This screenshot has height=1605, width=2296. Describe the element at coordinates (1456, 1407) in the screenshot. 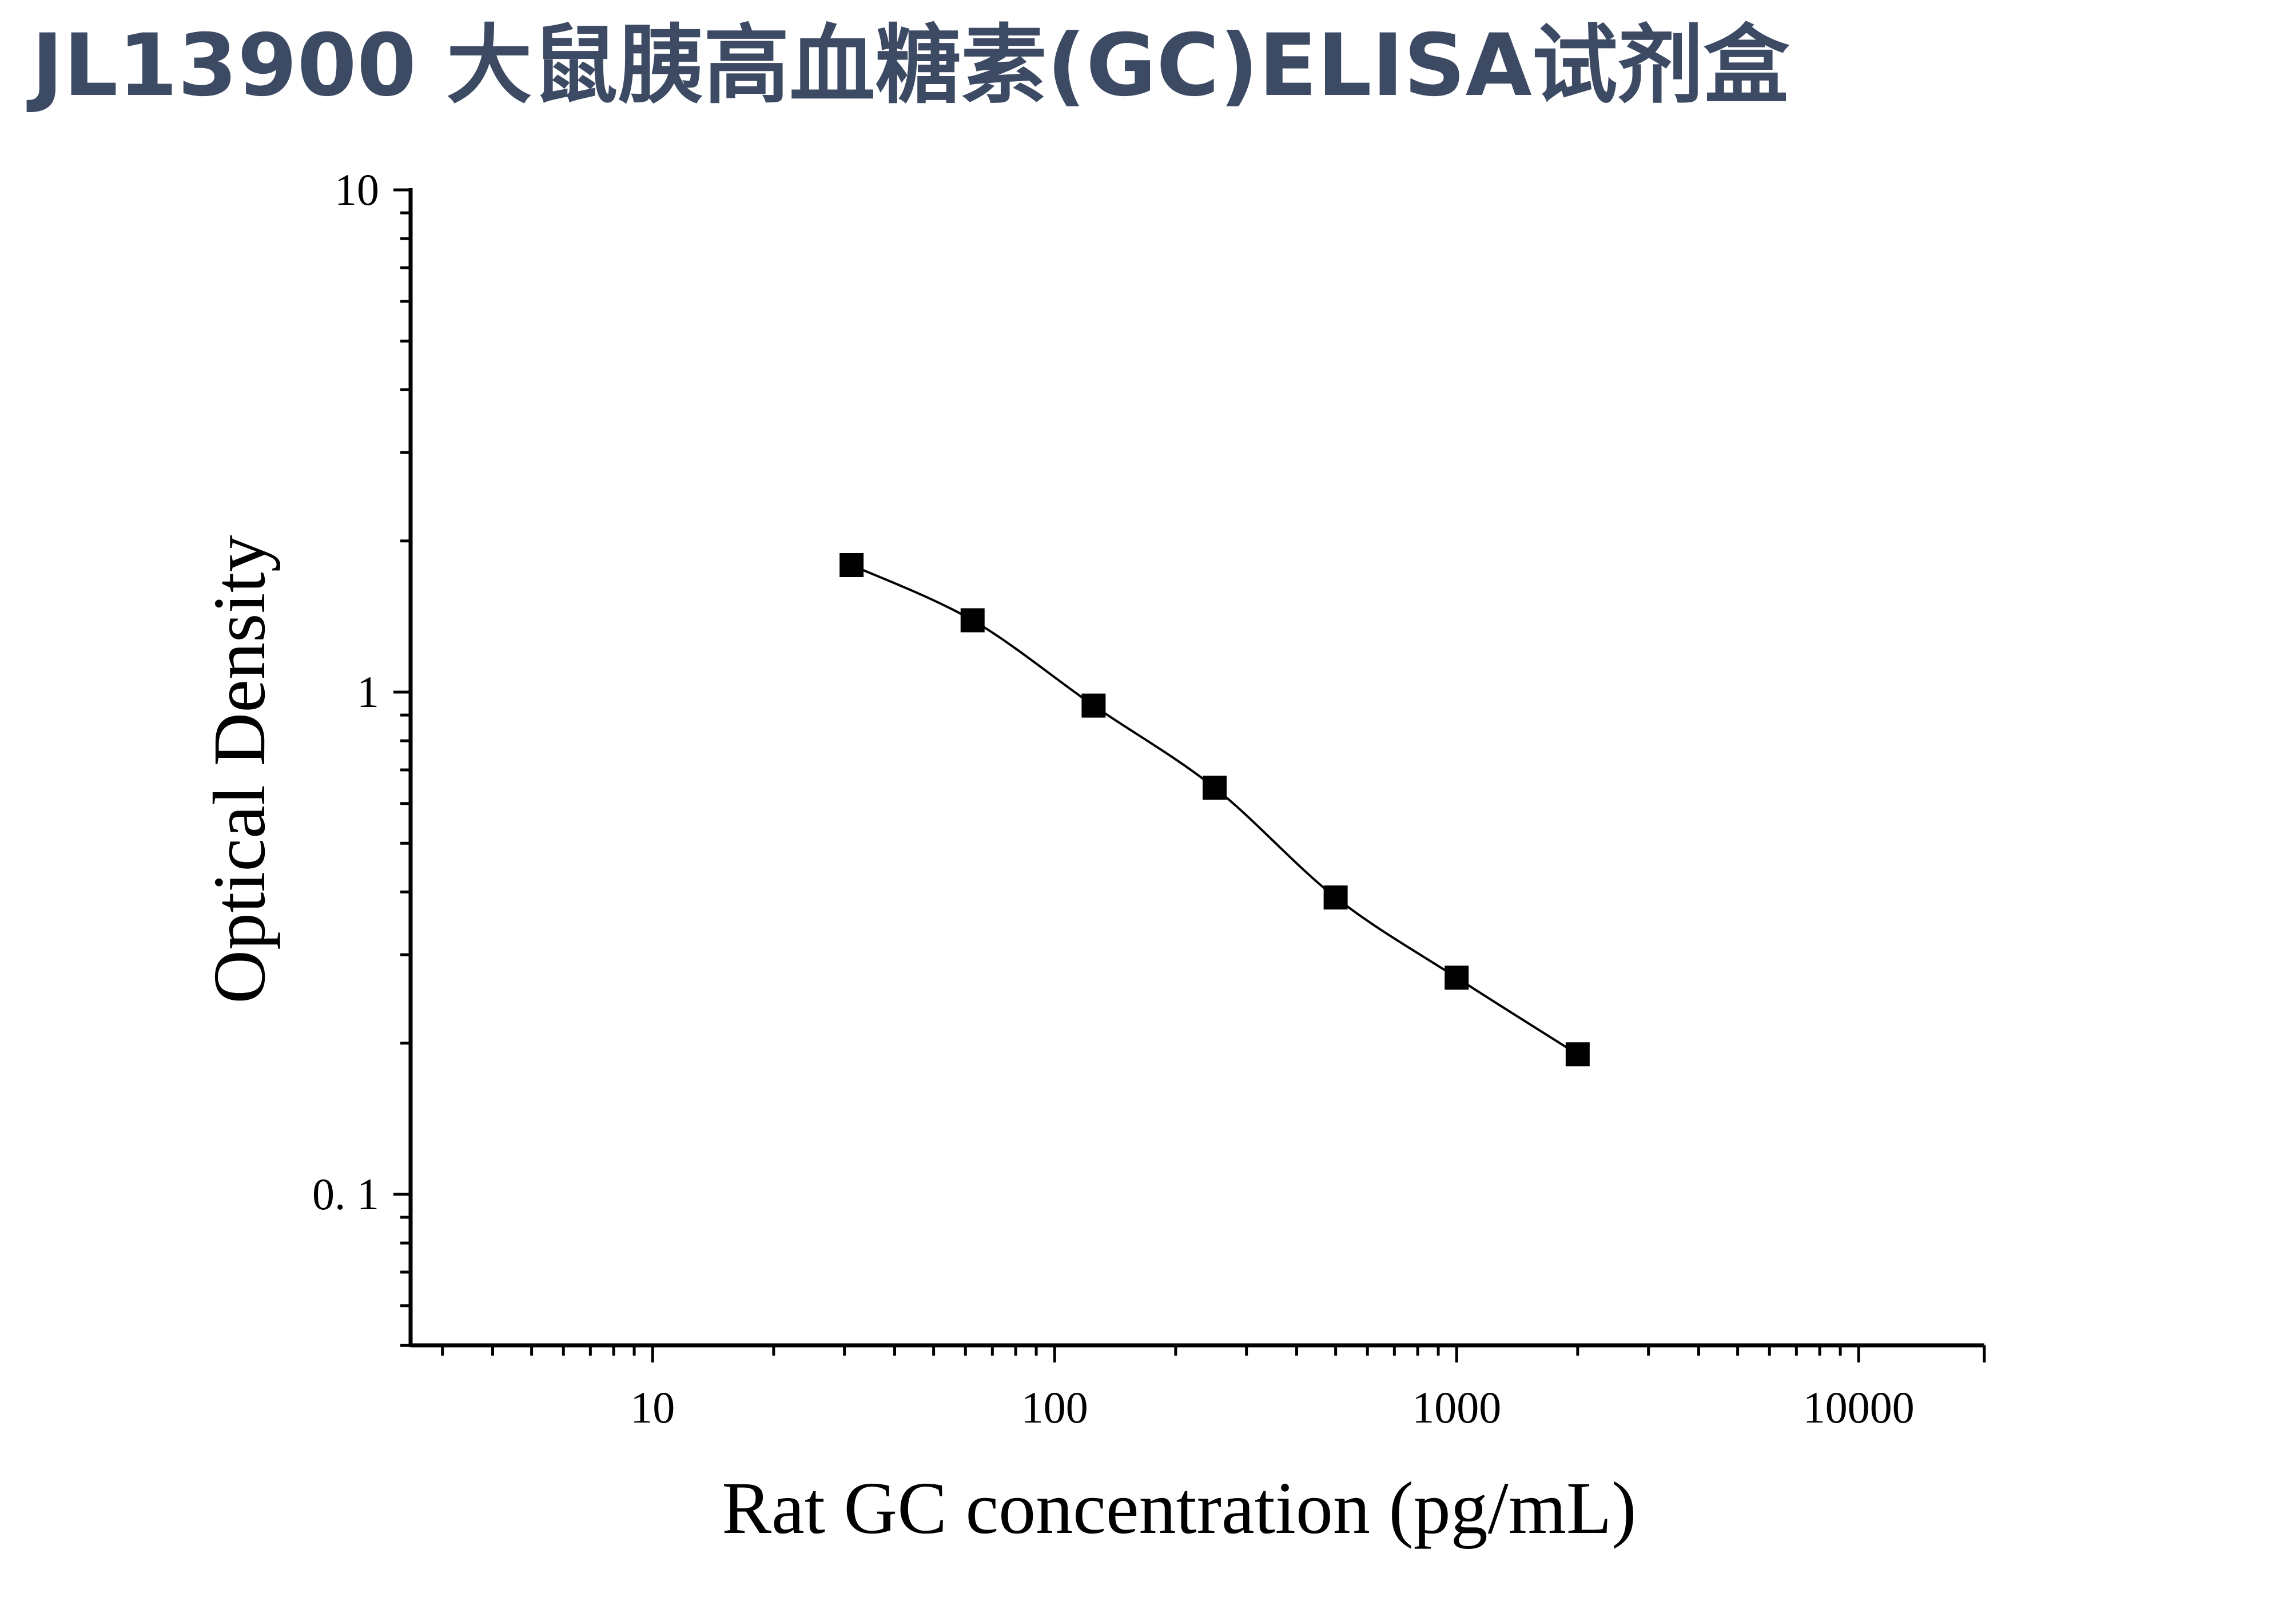

I see `x-tick-label: 1000` at that location.